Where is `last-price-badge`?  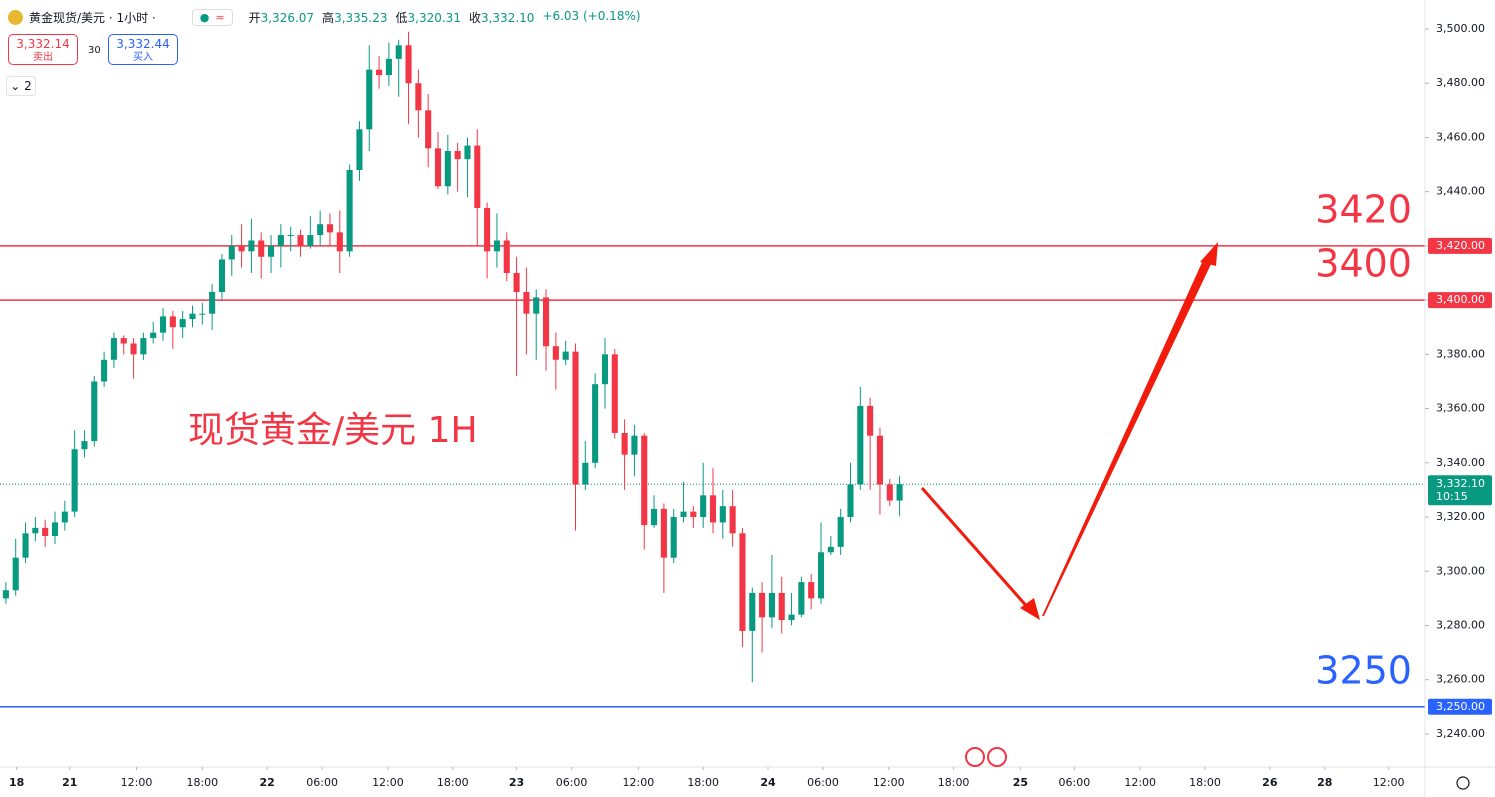 last-price-badge is located at coordinates (1460, 490).